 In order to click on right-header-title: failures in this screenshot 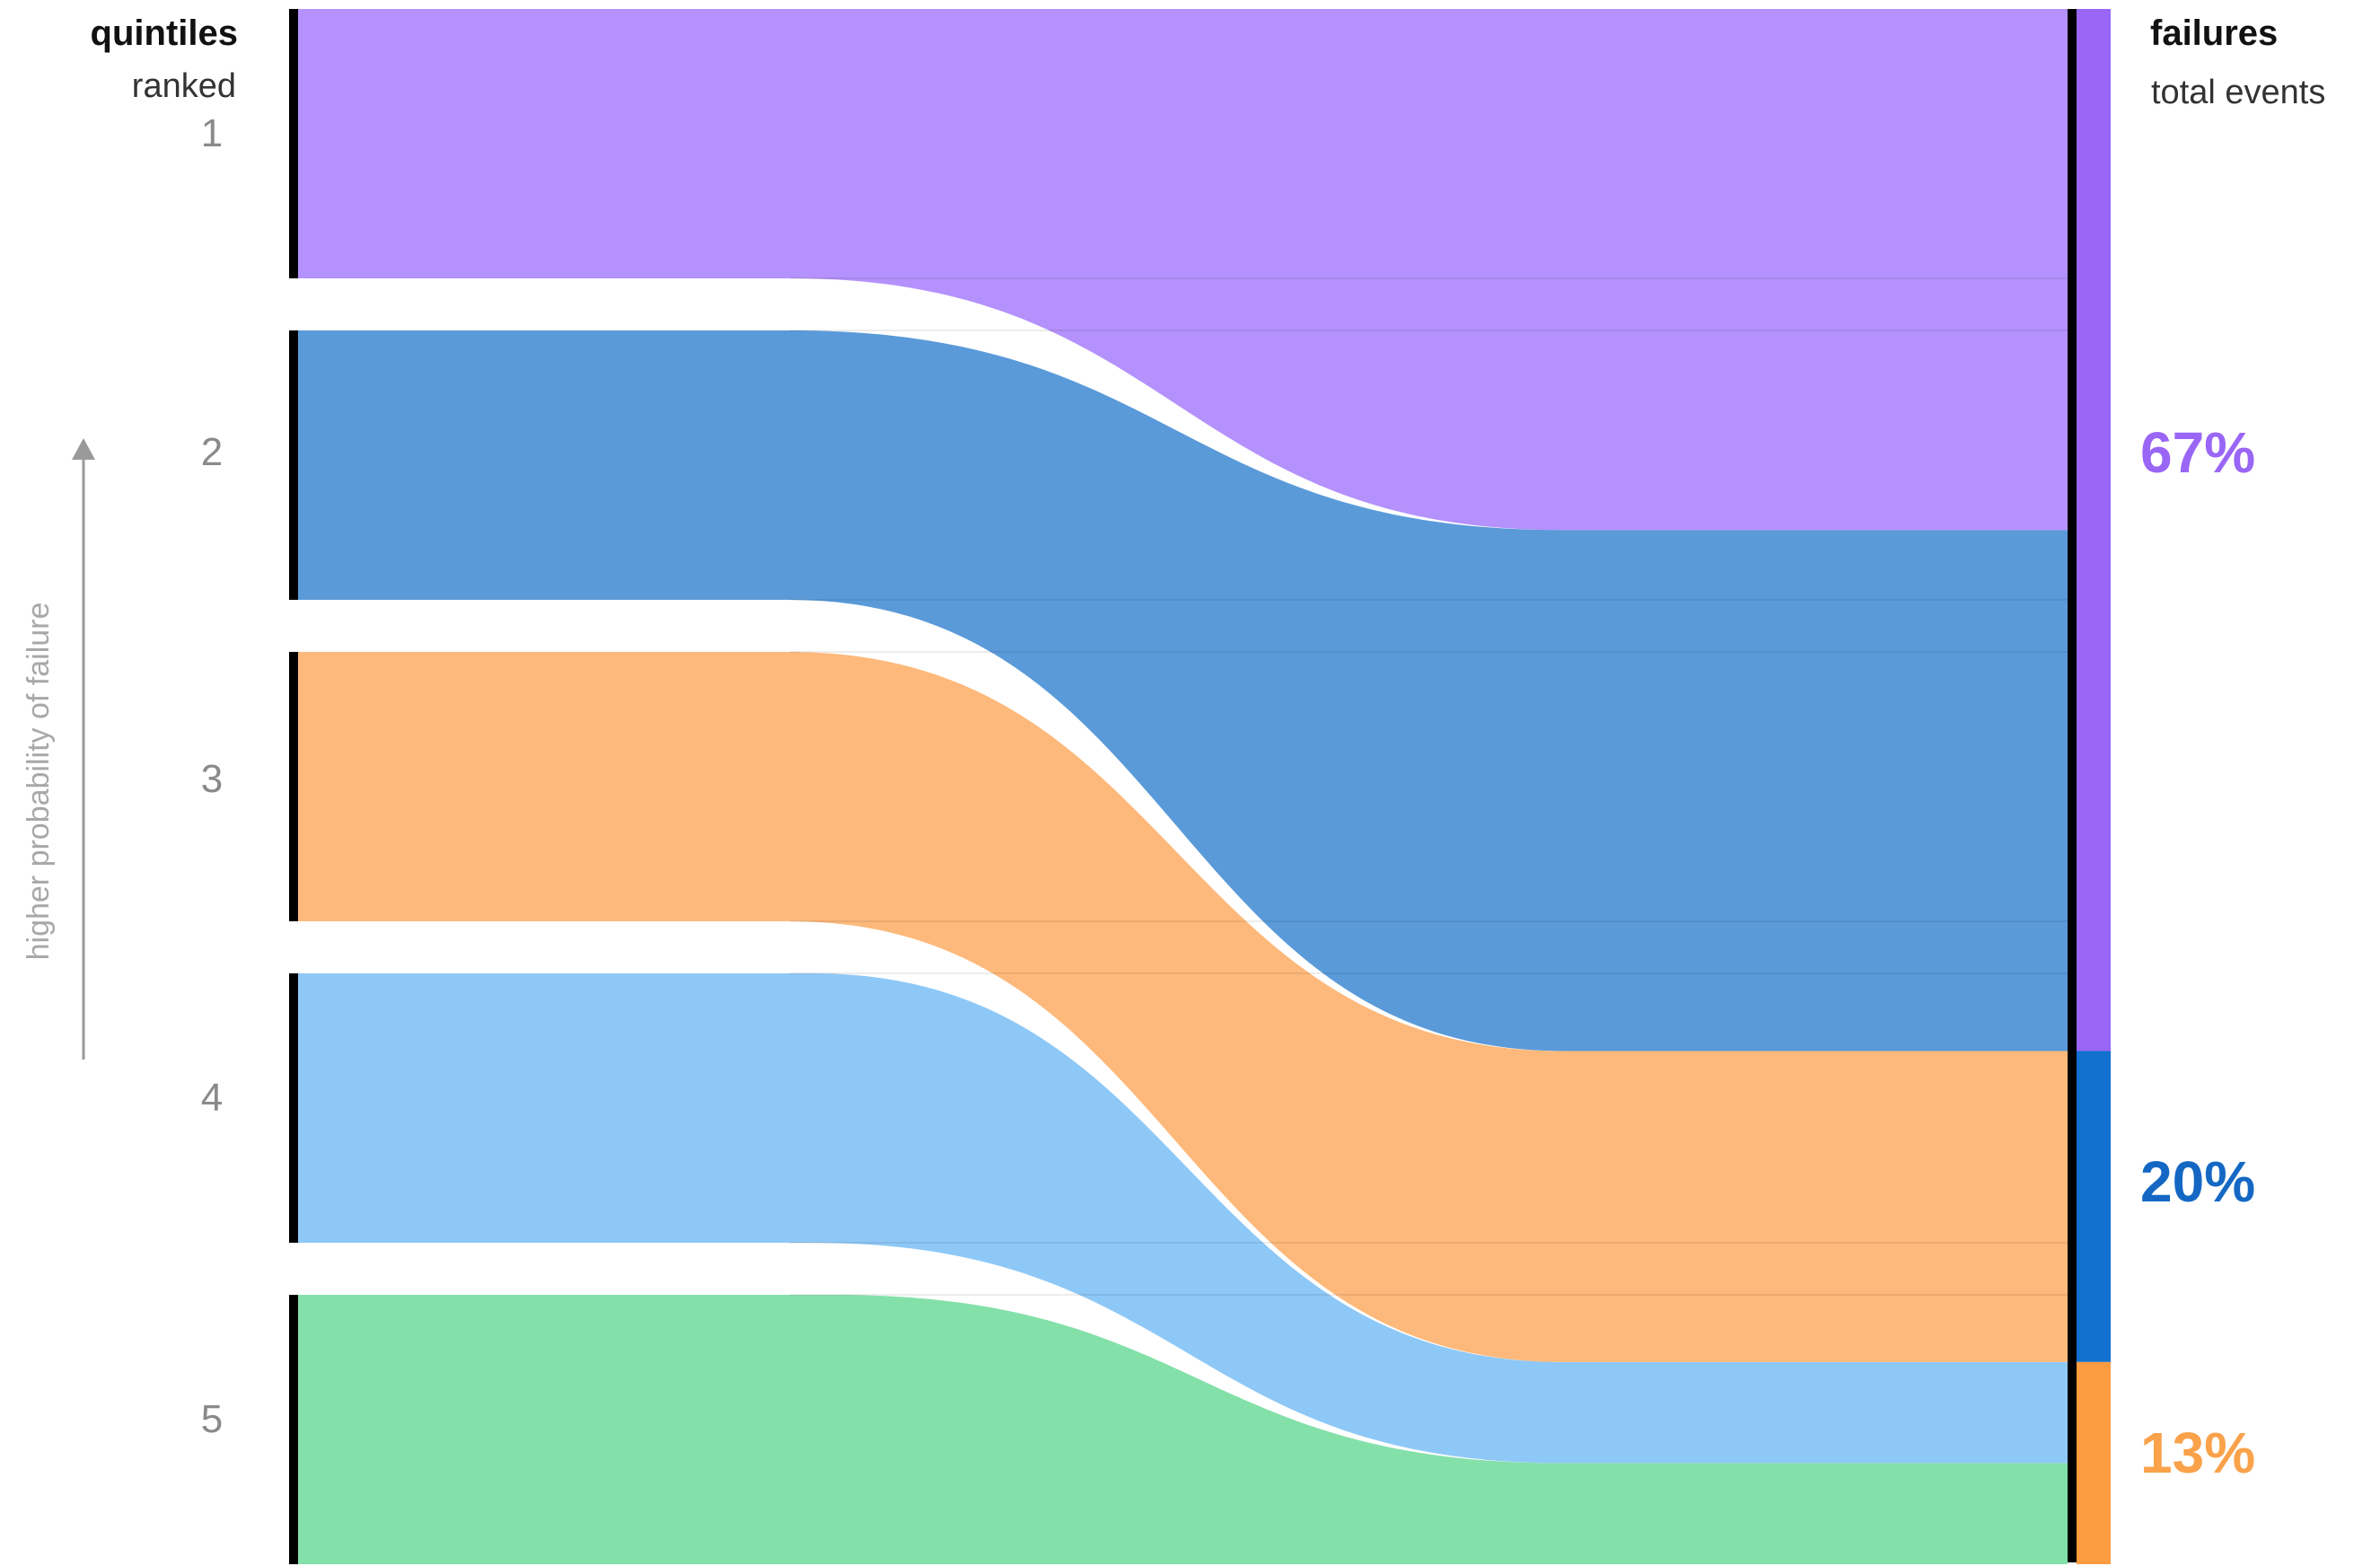, I will do `click(2214, 33)`.